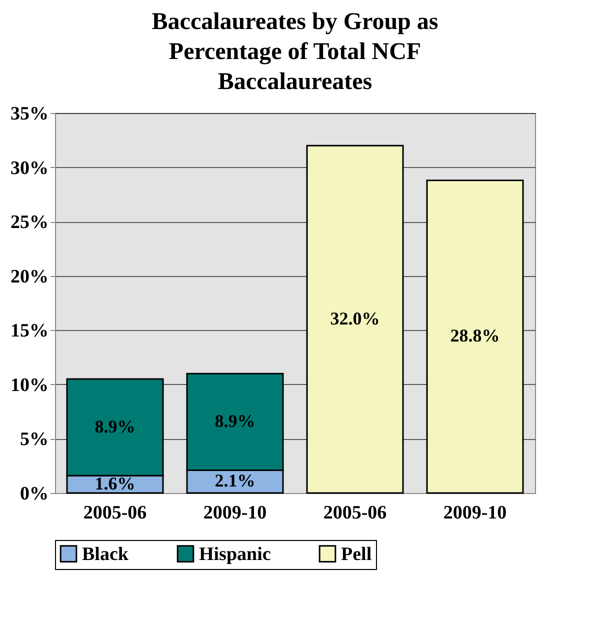 The width and height of the screenshot is (595, 629). I want to click on y-tick-label: 15%, so click(29, 331).